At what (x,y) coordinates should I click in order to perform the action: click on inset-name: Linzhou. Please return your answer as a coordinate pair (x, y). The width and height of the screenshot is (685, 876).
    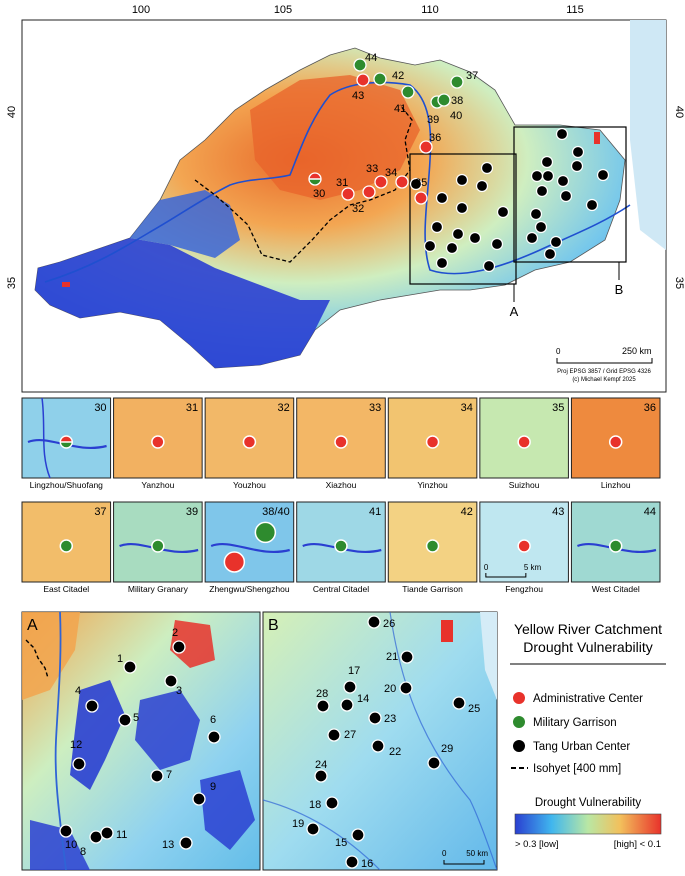
    Looking at the image, I should click on (616, 485).